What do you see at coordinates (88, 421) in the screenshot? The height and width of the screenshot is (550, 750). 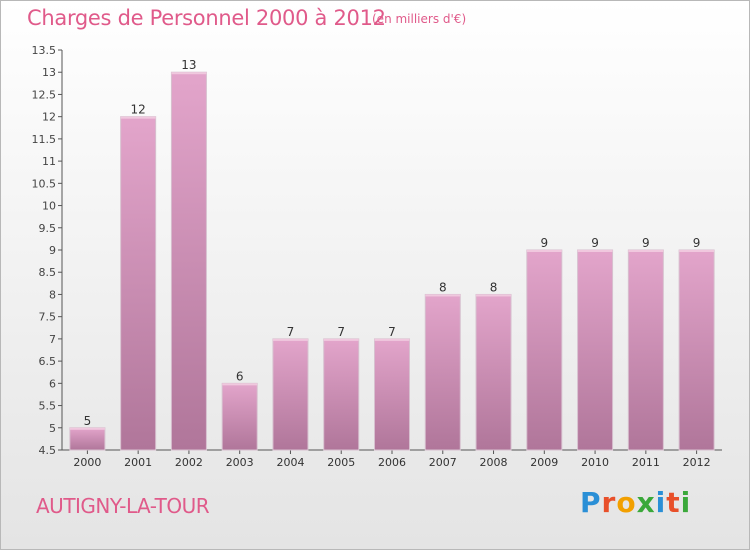 I see `bar-value-label: 5` at bounding box center [88, 421].